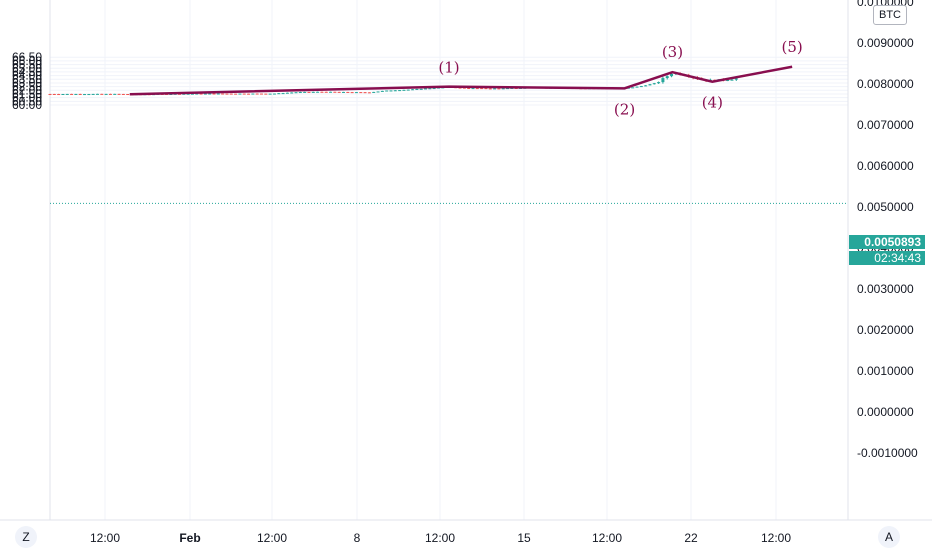  I want to click on left-tick-label: 63.50, so click(27, 79).